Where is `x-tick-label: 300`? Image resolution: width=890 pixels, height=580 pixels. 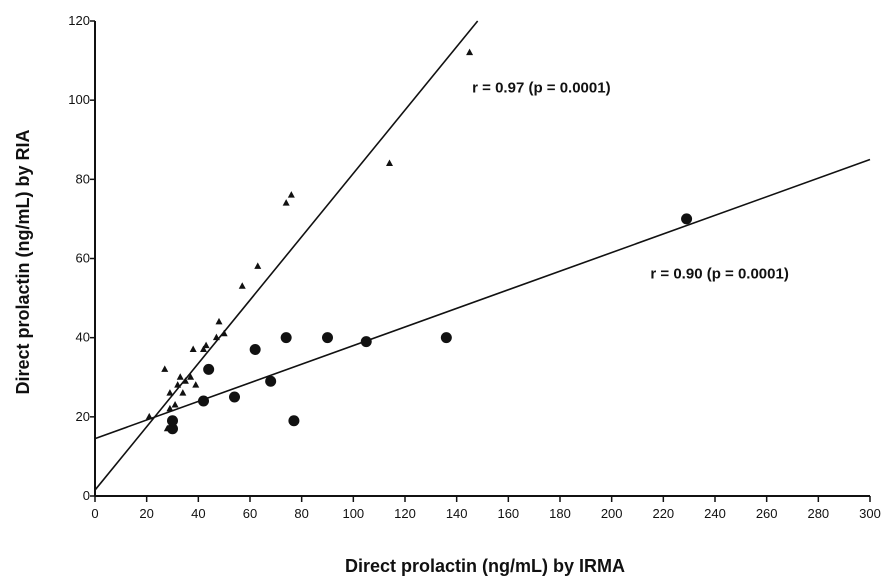
x-tick-label: 300 is located at coordinates (870, 513).